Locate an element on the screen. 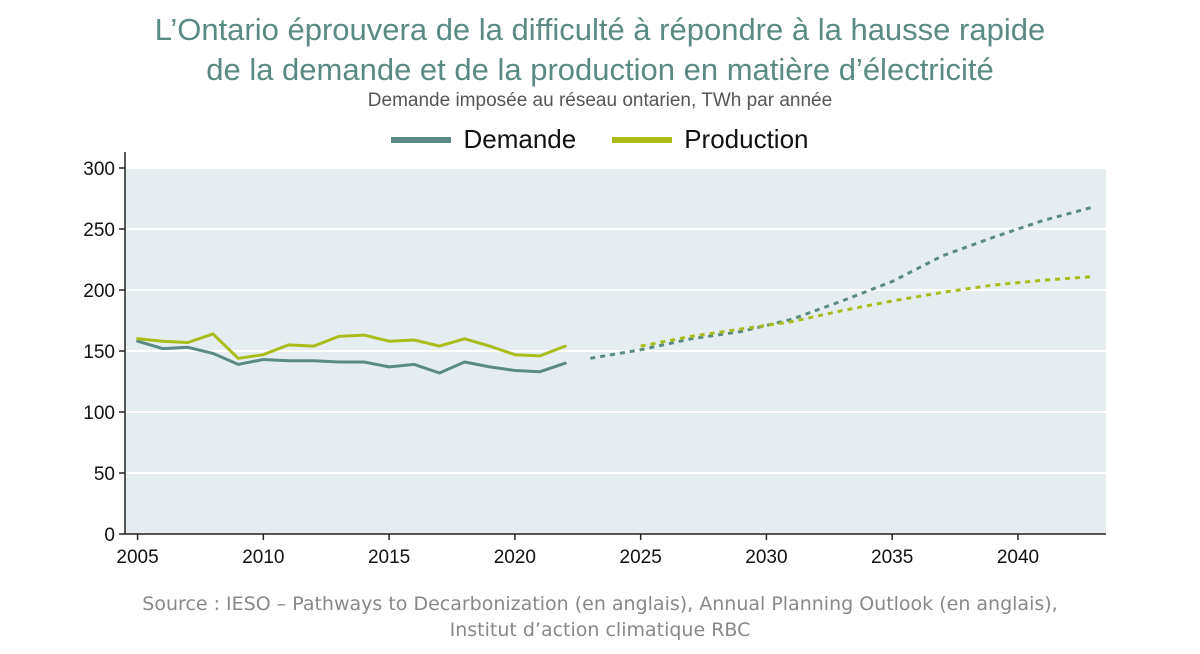  legend-item-demande: Demande is located at coordinates (483, 139).